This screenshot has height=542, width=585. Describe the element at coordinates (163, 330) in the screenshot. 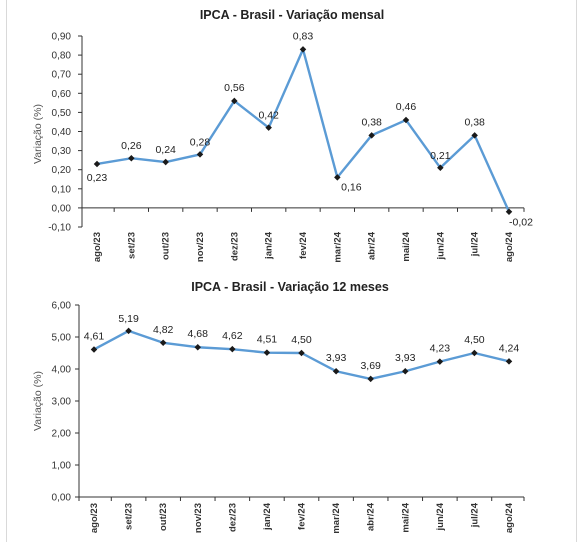

I see `data-label: 4,82` at that location.